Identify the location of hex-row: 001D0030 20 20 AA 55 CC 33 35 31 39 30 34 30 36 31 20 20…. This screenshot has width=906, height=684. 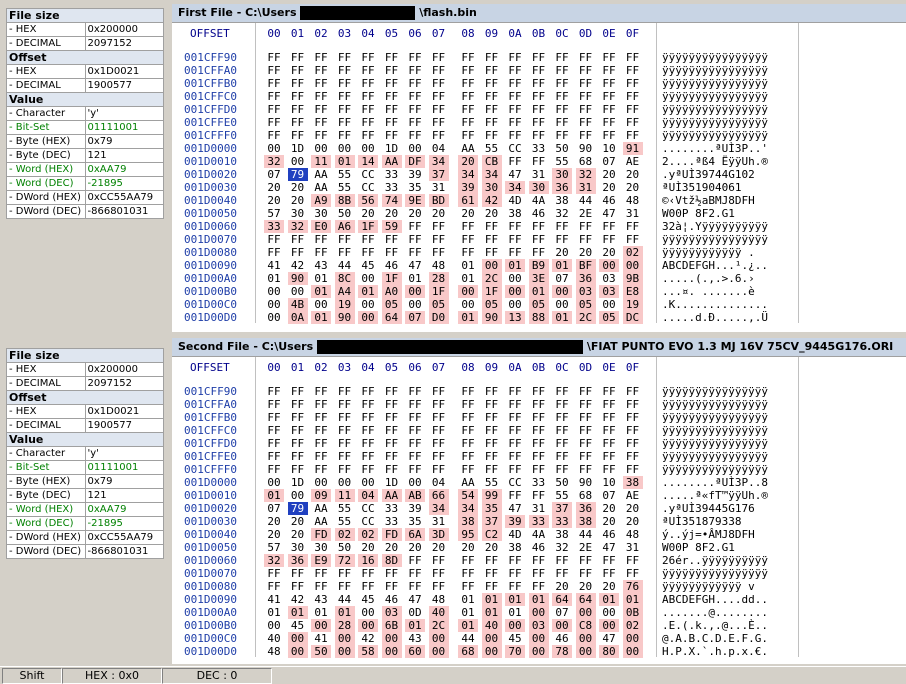
(539, 187).